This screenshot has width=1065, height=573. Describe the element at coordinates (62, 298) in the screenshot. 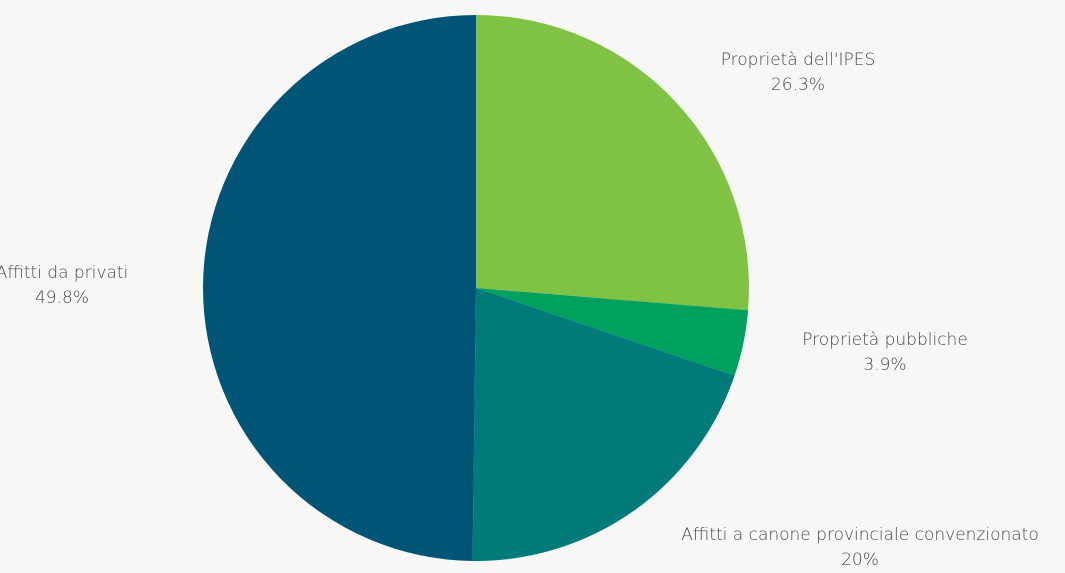

I see `slice-value-label: 49.8%` at that location.